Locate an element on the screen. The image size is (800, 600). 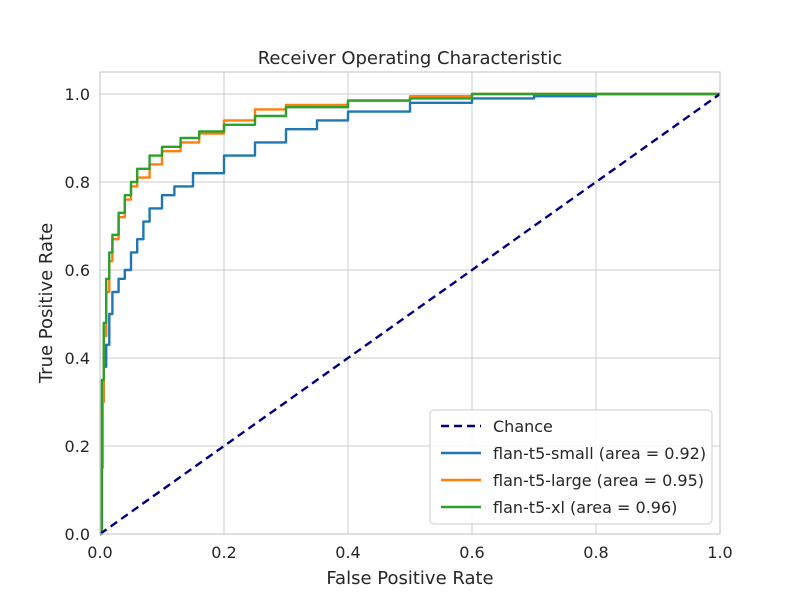
y-axis-label: True Positive Rate is located at coordinates (46, 303).